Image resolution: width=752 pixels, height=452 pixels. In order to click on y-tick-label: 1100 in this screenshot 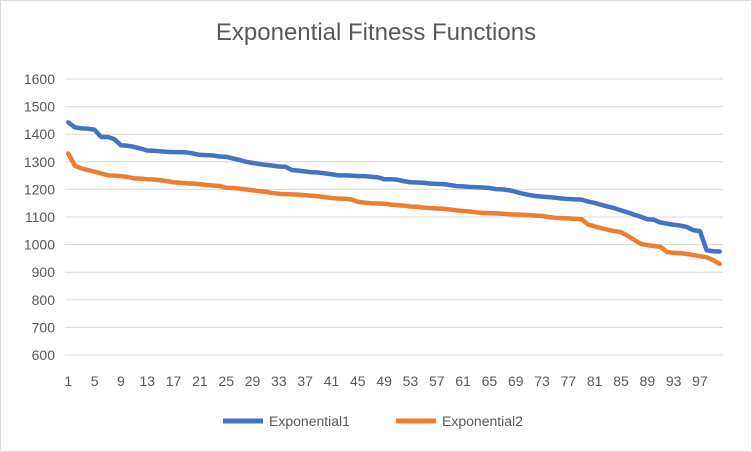, I will do `click(40, 217)`.